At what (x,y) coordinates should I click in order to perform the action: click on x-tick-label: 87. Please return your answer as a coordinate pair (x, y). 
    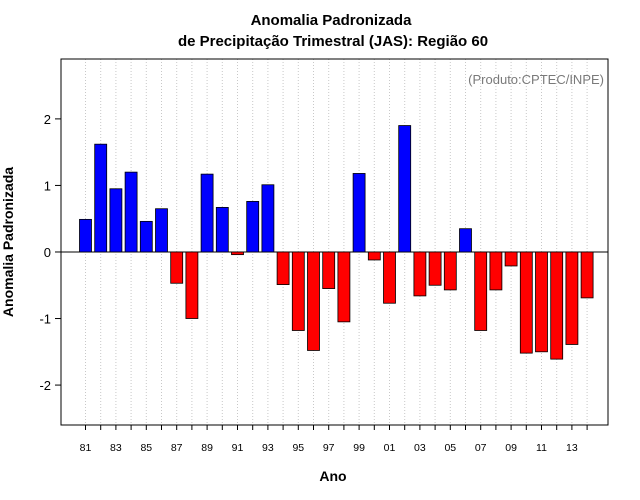
    Looking at the image, I should click on (177, 448).